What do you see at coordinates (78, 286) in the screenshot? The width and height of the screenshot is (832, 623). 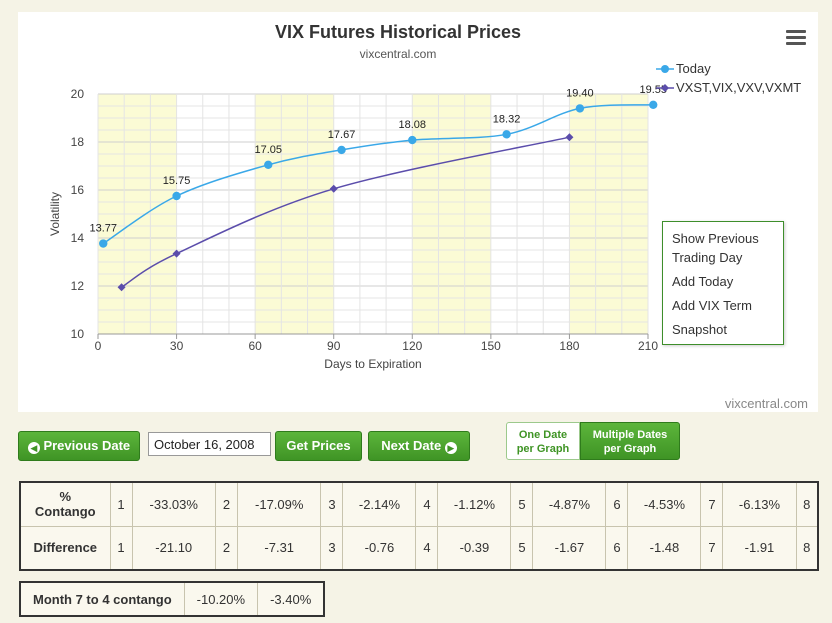 I see `y-tick-label: 12` at bounding box center [78, 286].